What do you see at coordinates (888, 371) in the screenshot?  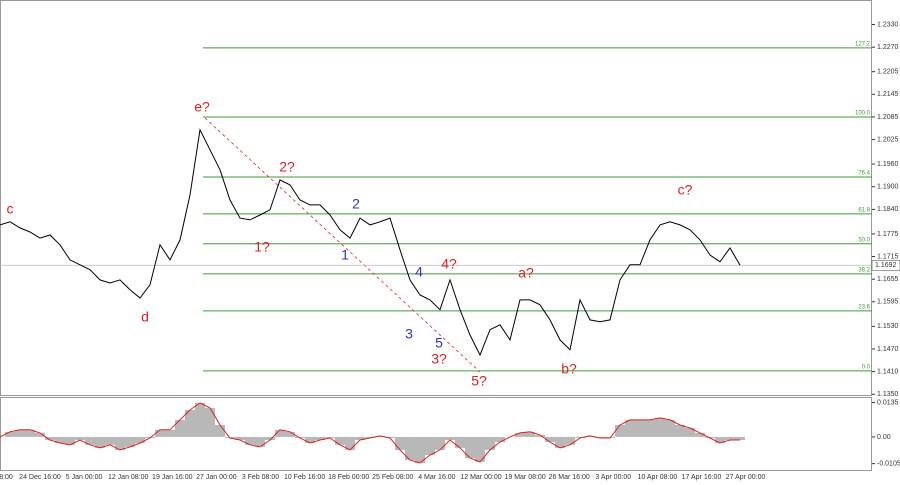 I see `y-tick-label: 1.1410` at bounding box center [888, 371].